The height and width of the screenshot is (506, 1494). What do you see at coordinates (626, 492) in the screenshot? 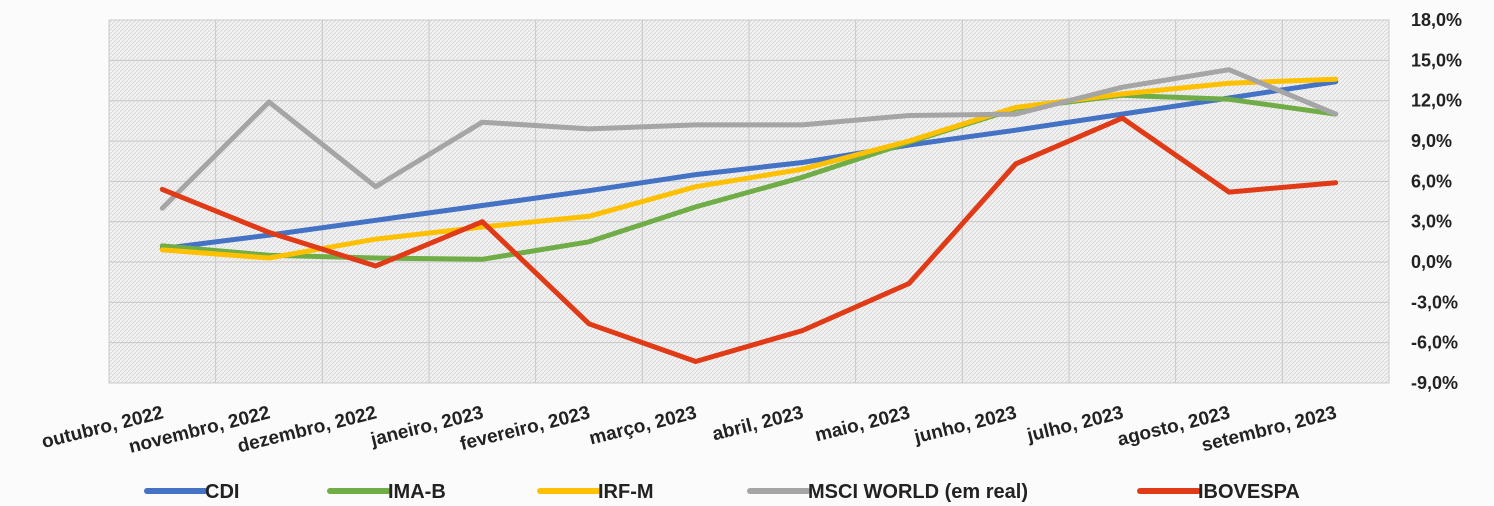
I see `legend-label: IRF-M` at bounding box center [626, 492].